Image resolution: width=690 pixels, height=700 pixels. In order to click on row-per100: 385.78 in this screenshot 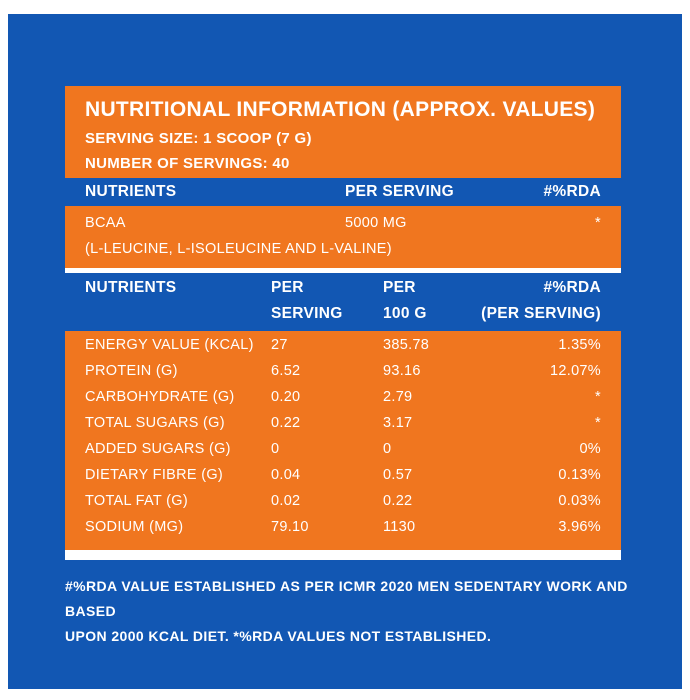, I will do `click(406, 345)`.